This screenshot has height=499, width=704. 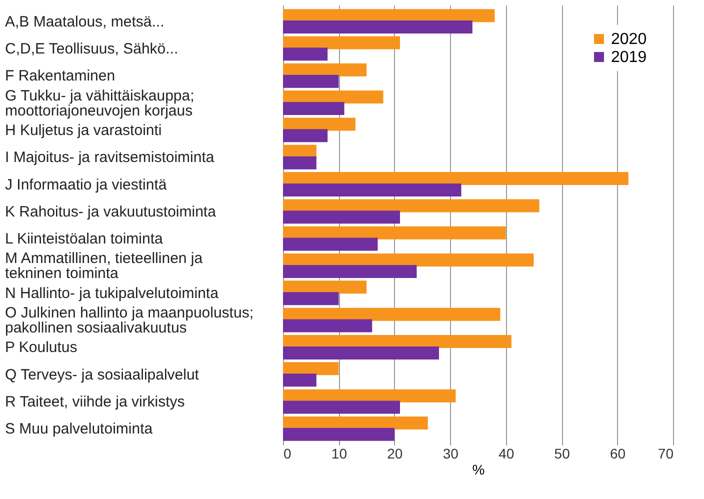 I want to click on legend-label: 2020, so click(x=629, y=39).